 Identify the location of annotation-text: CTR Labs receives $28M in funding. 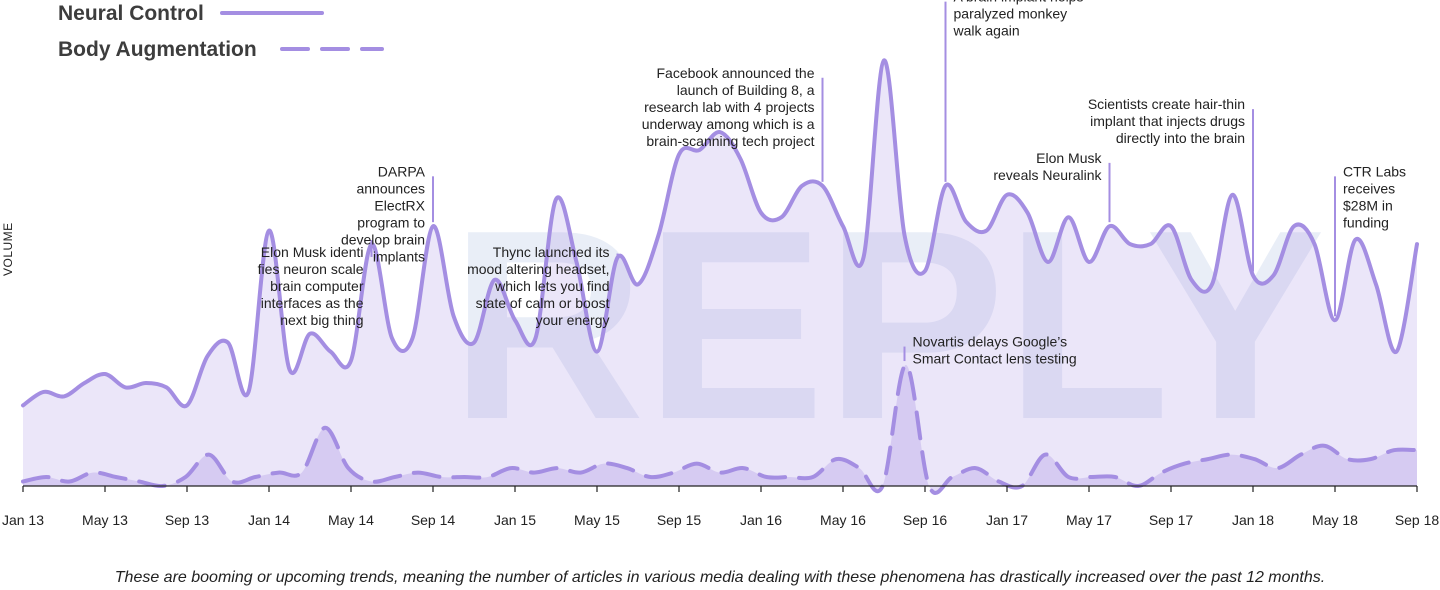
(1374, 196).